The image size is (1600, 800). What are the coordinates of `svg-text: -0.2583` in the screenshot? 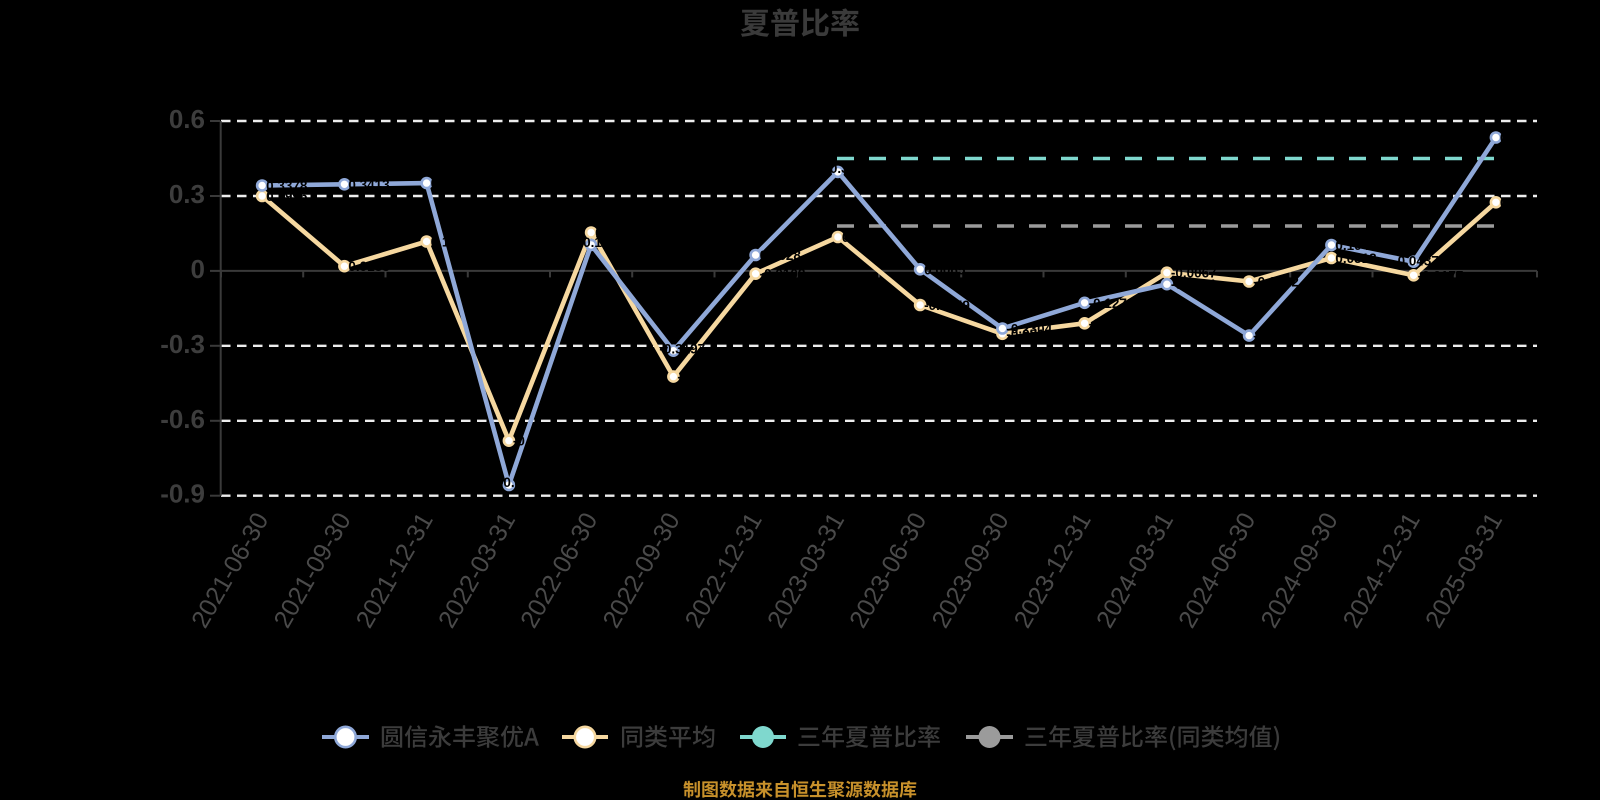 It's located at (1276, 336).